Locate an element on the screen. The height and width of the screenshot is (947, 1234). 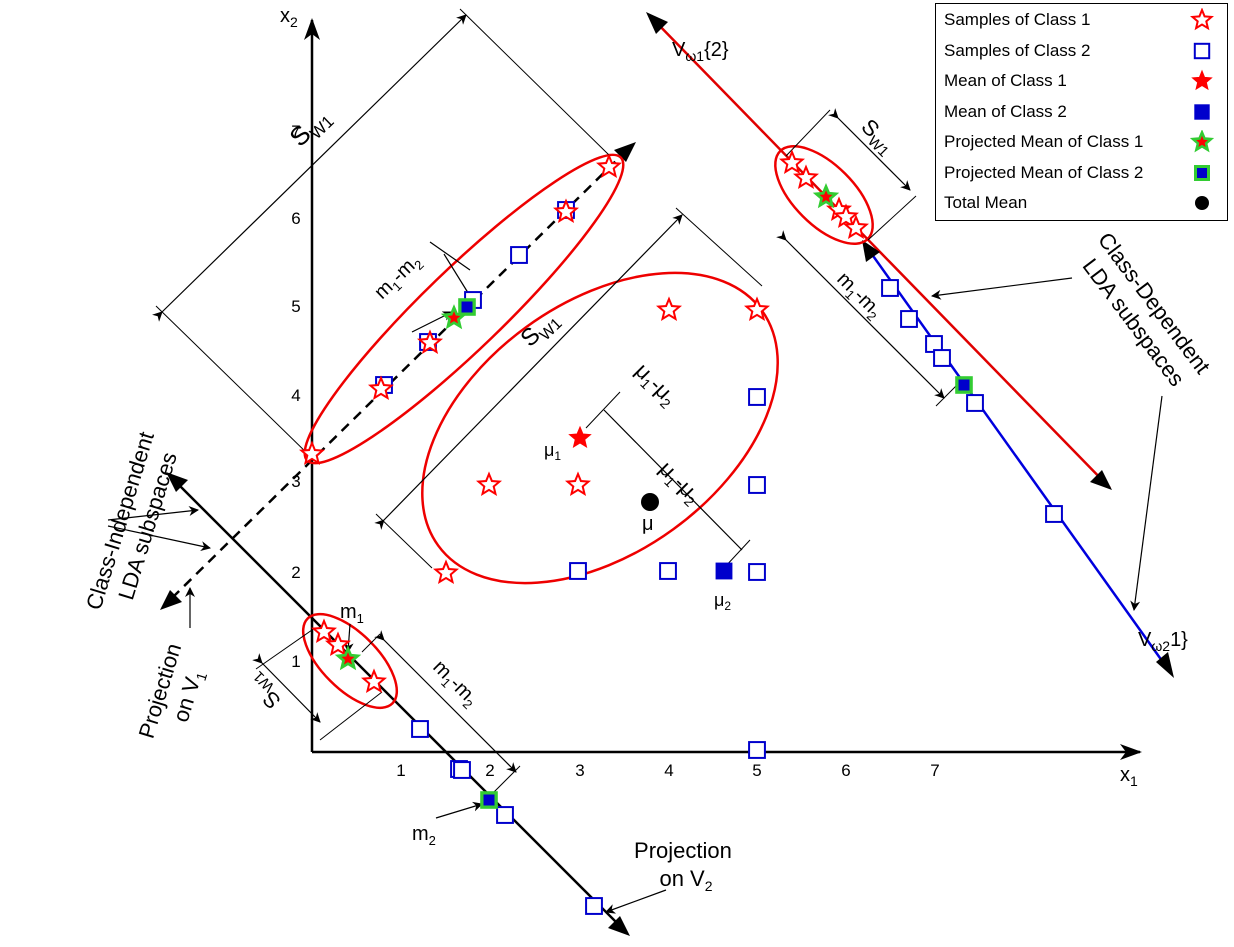
x-tick-label: 6 is located at coordinates (845, 770).